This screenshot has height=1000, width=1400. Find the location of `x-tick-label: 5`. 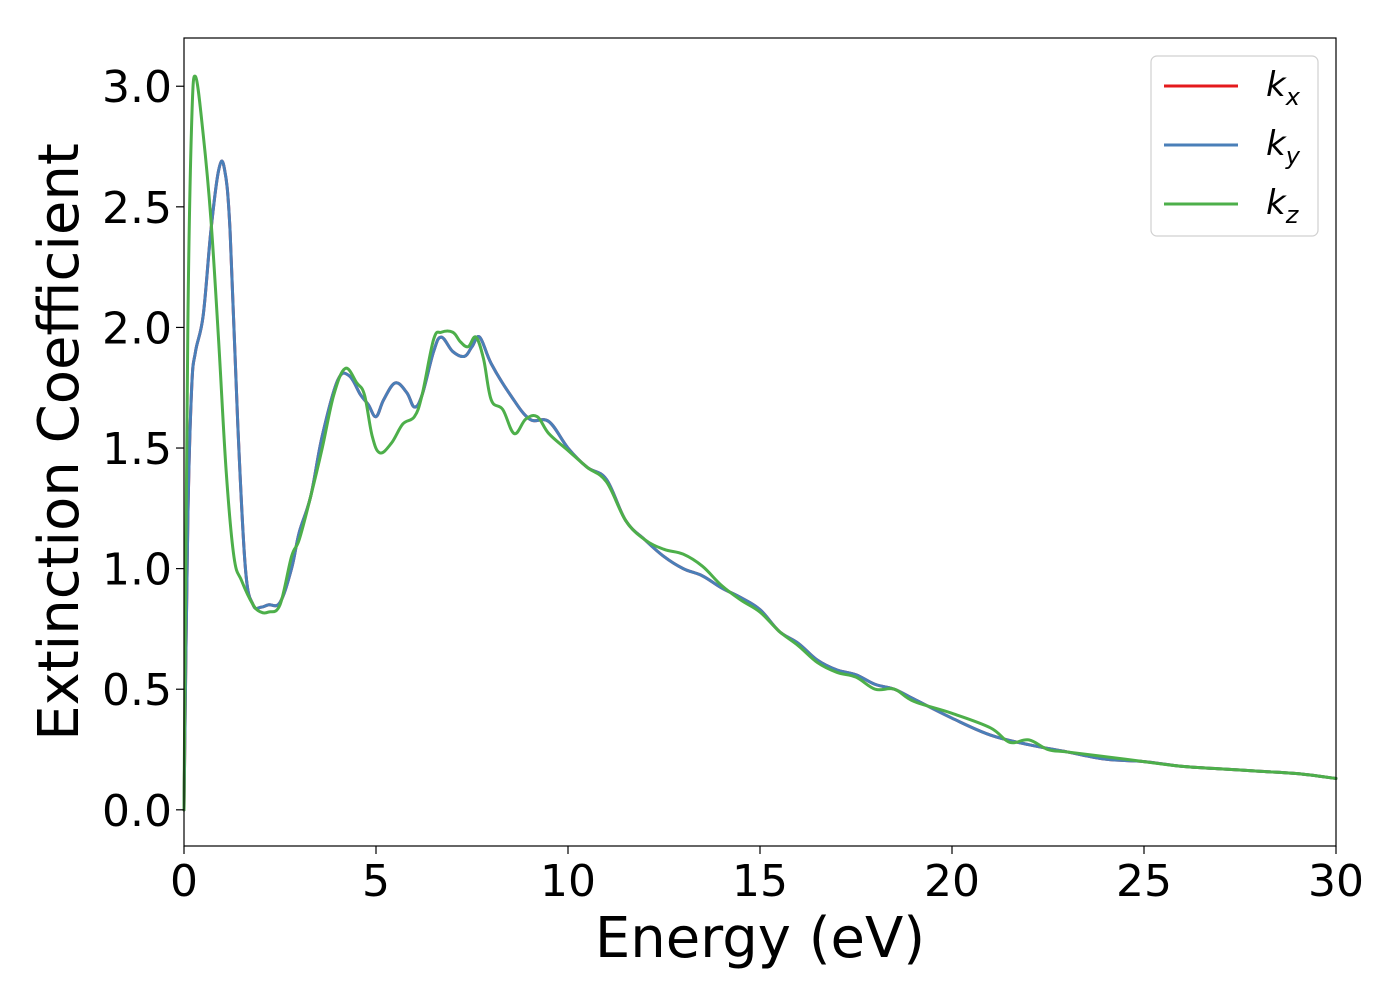

x-tick-label: 5 is located at coordinates (376, 881).